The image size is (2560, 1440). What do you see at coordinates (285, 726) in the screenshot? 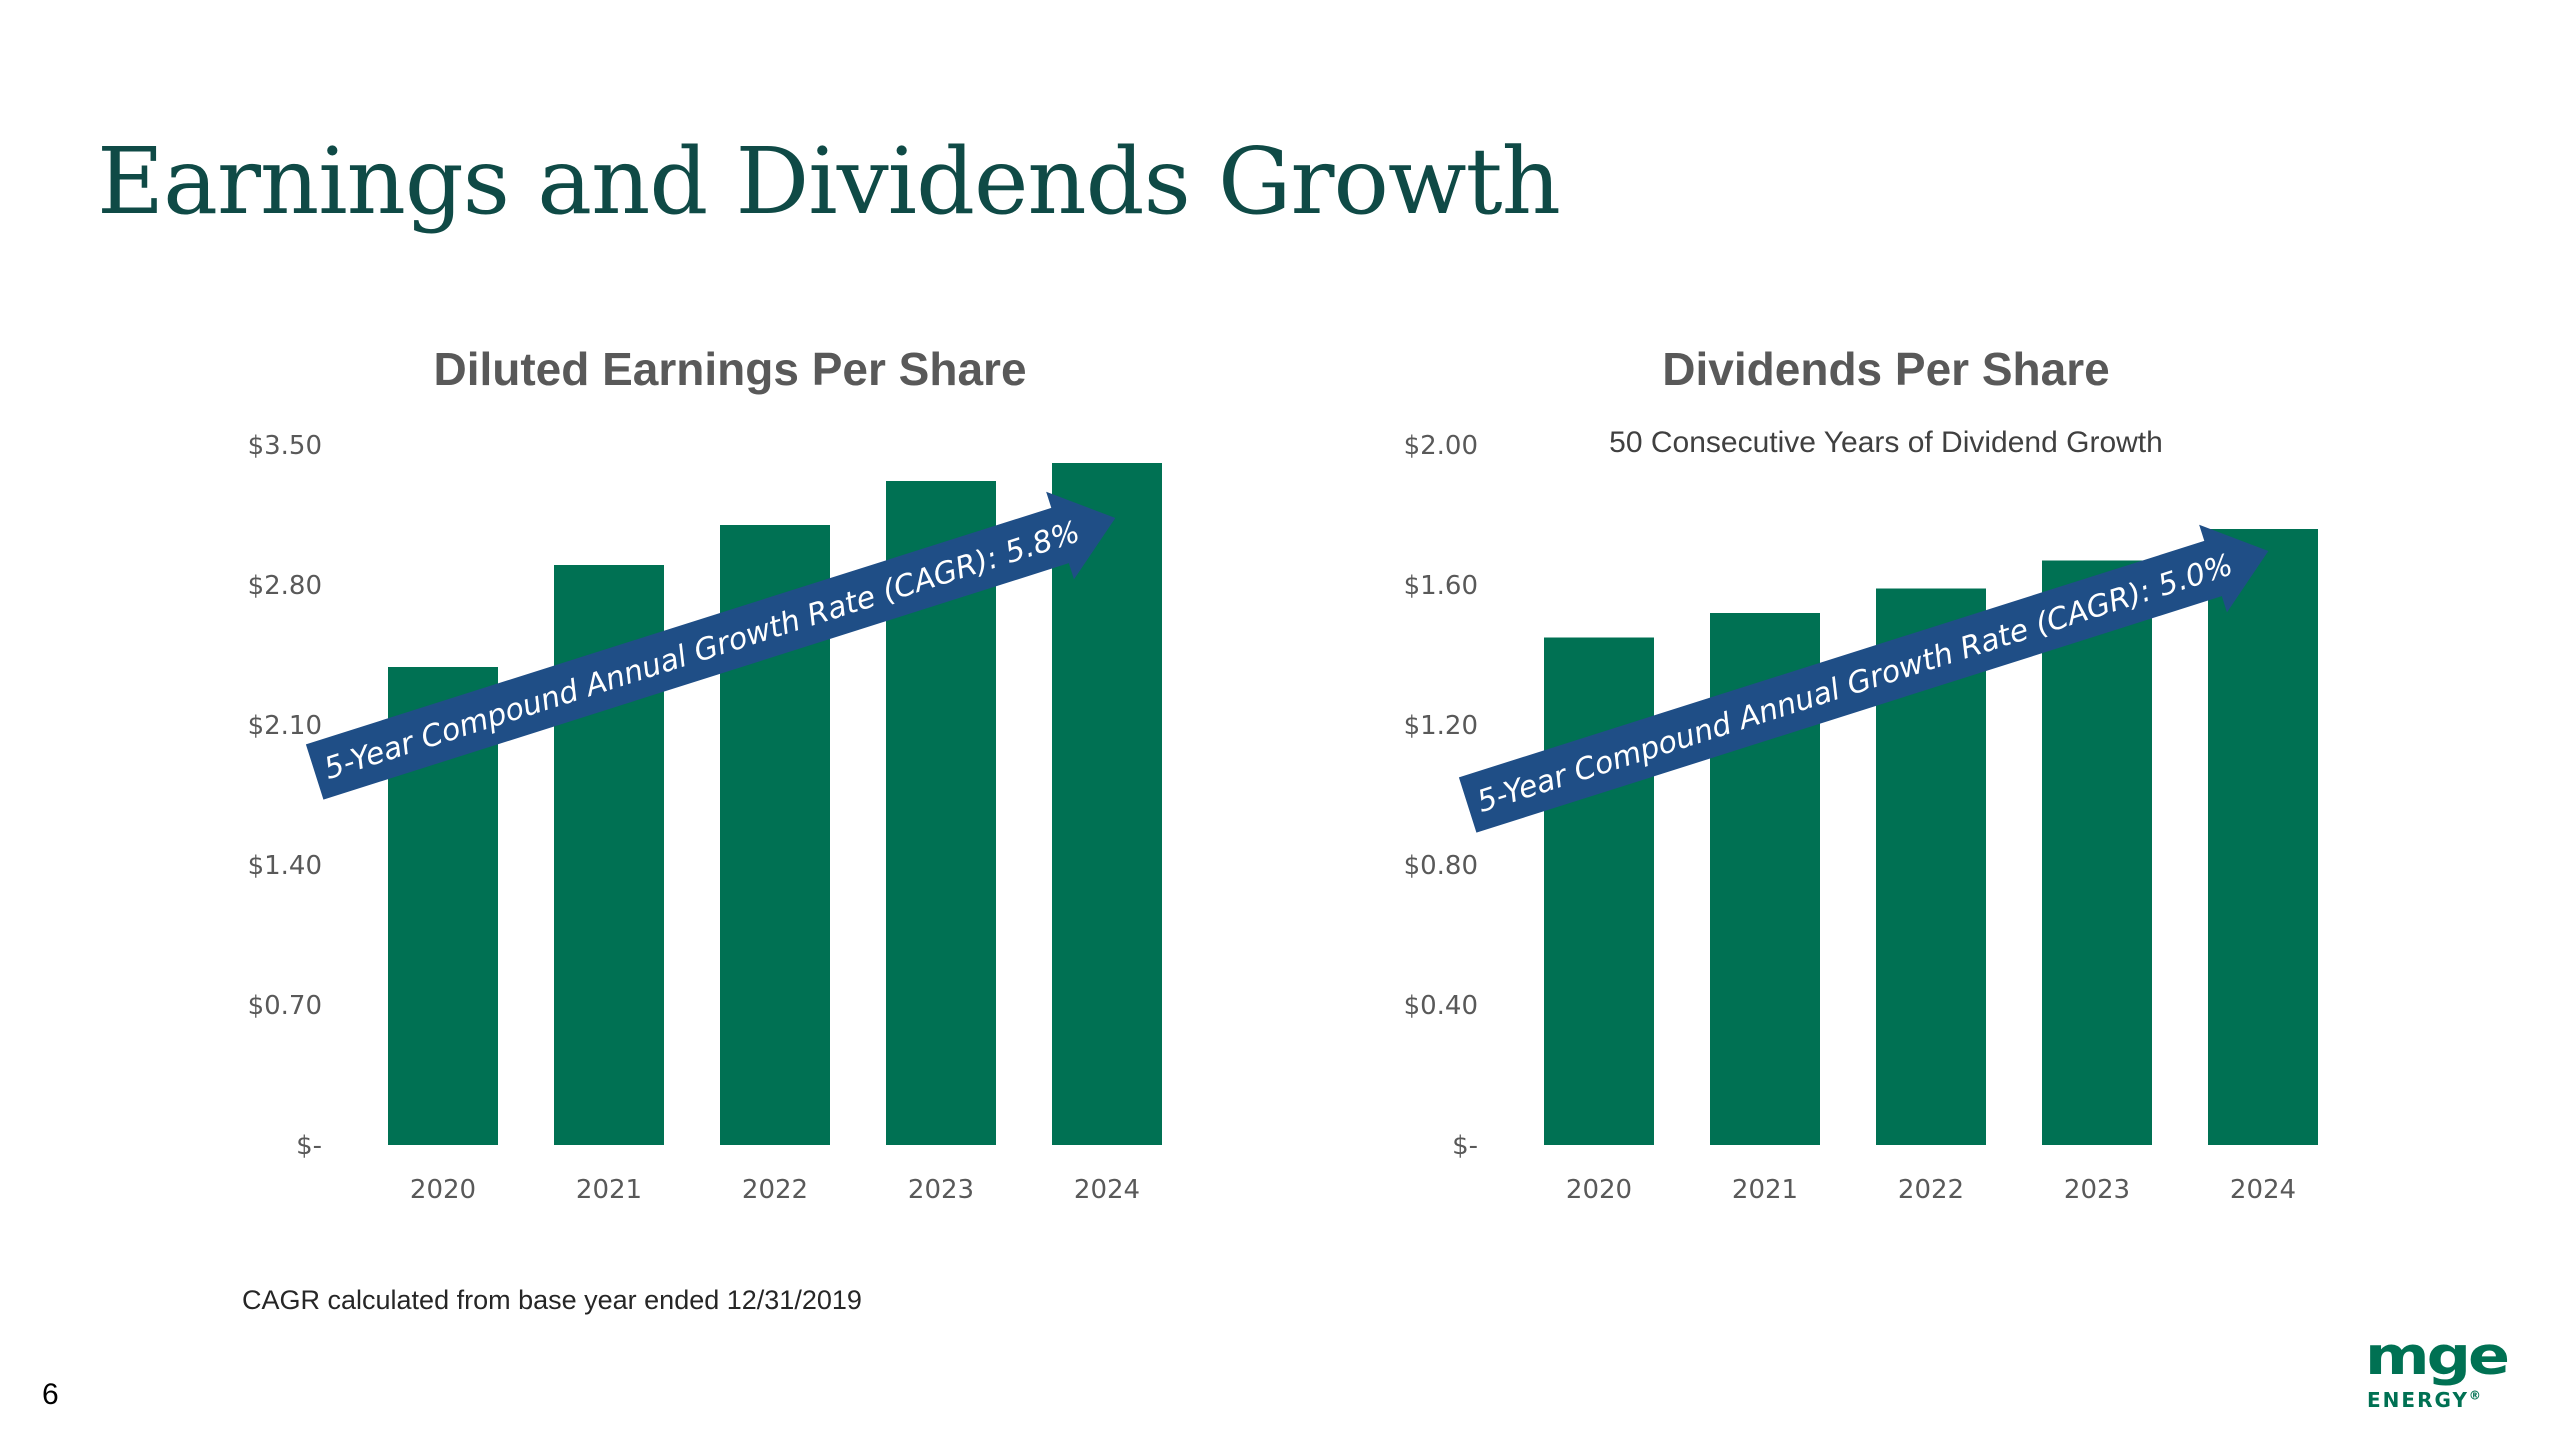
I see `y-tick-label: $2.10` at bounding box center [285, 726].